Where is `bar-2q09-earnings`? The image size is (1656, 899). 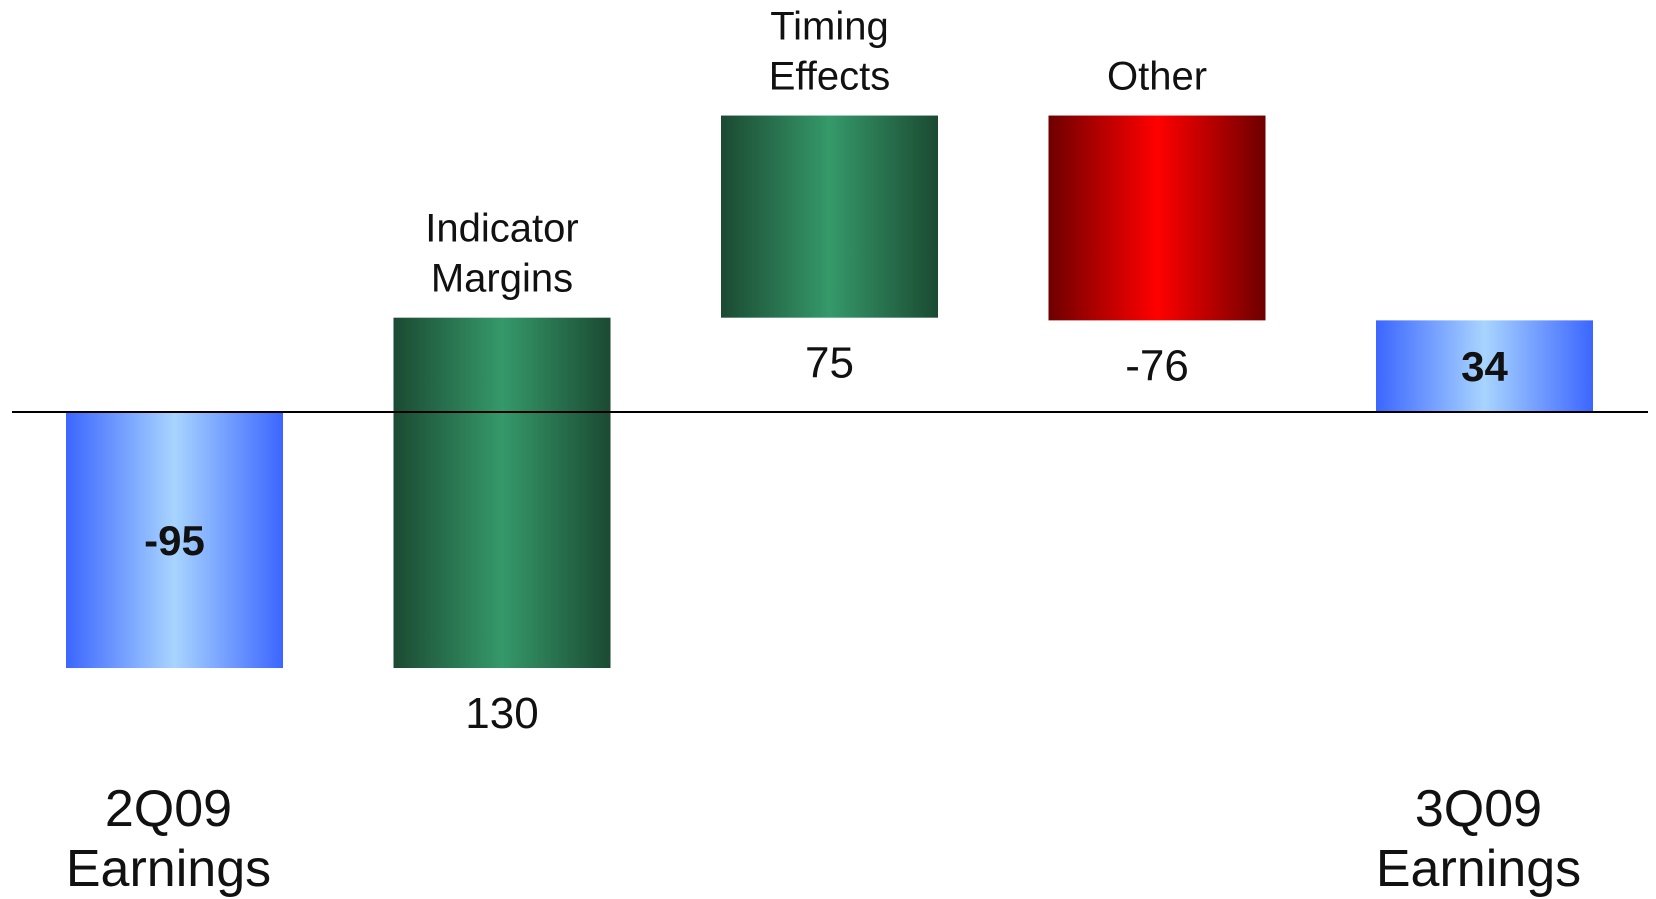 bar-2q09-earnings is located at coordinates (174, 540).